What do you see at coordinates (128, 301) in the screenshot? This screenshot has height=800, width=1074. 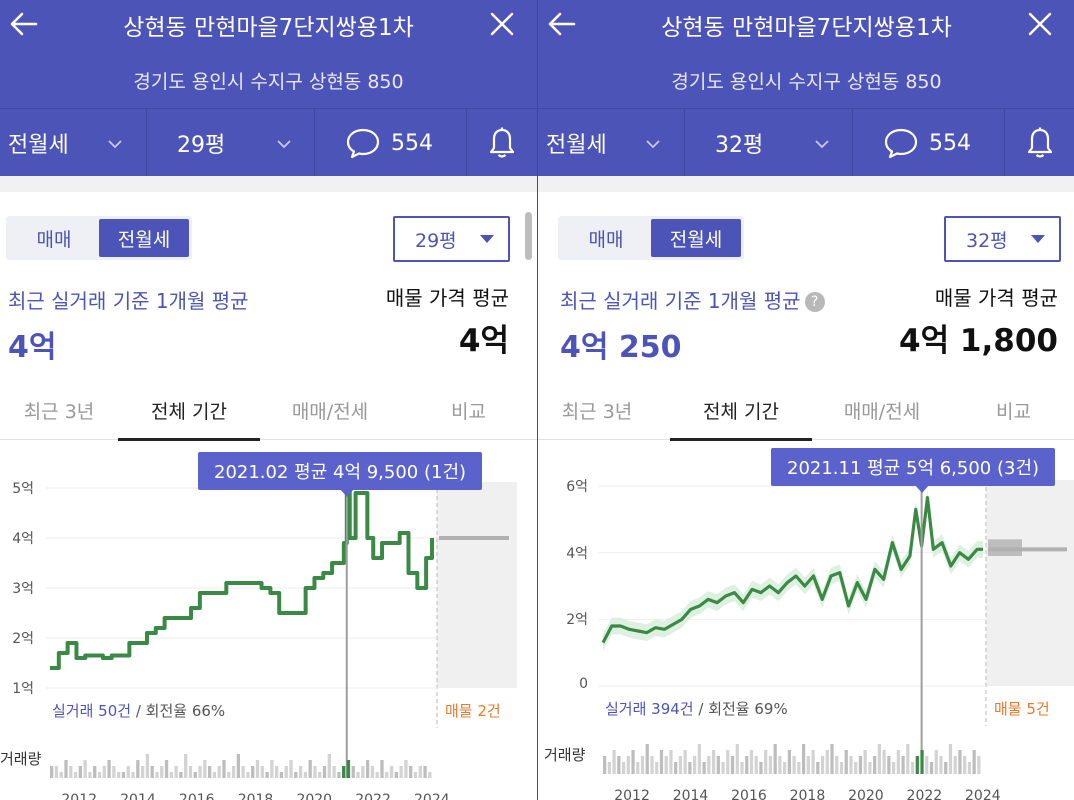 I see `recent-avg-label-text: 최근 실거래 기준 1개월 평균` at bounding box center [128, 301].